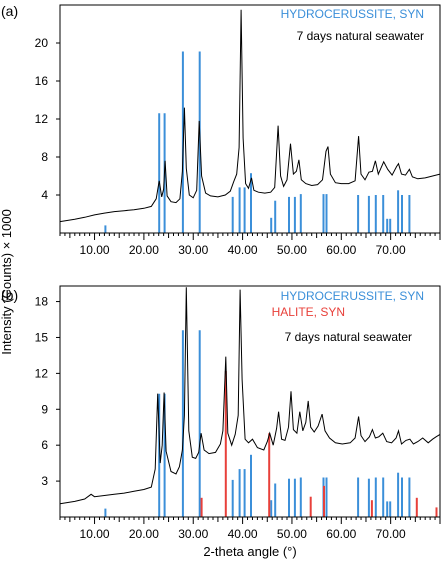 The height and width of the screenshot is (565, 442). Describe the element at coordinates (42, 337) in the screenshot. I see `panel-b-y-tick-label-15: 15` at that location.